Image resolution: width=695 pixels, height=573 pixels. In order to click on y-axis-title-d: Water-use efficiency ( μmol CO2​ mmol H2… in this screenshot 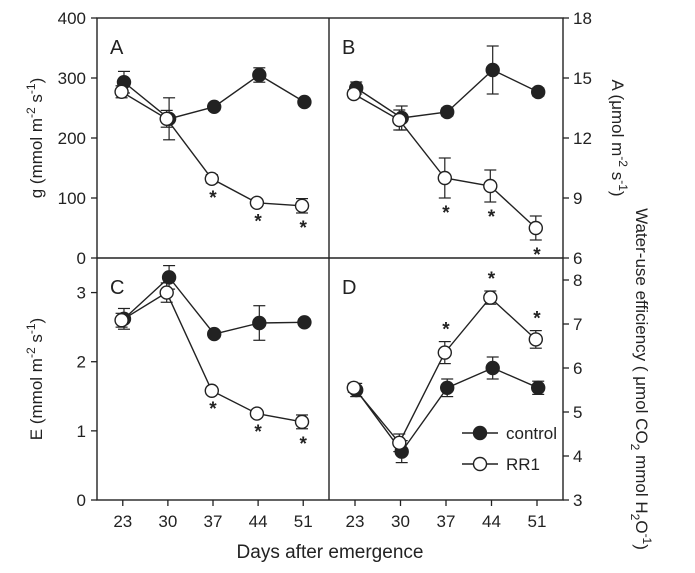, I will do `click(641, 379)`.